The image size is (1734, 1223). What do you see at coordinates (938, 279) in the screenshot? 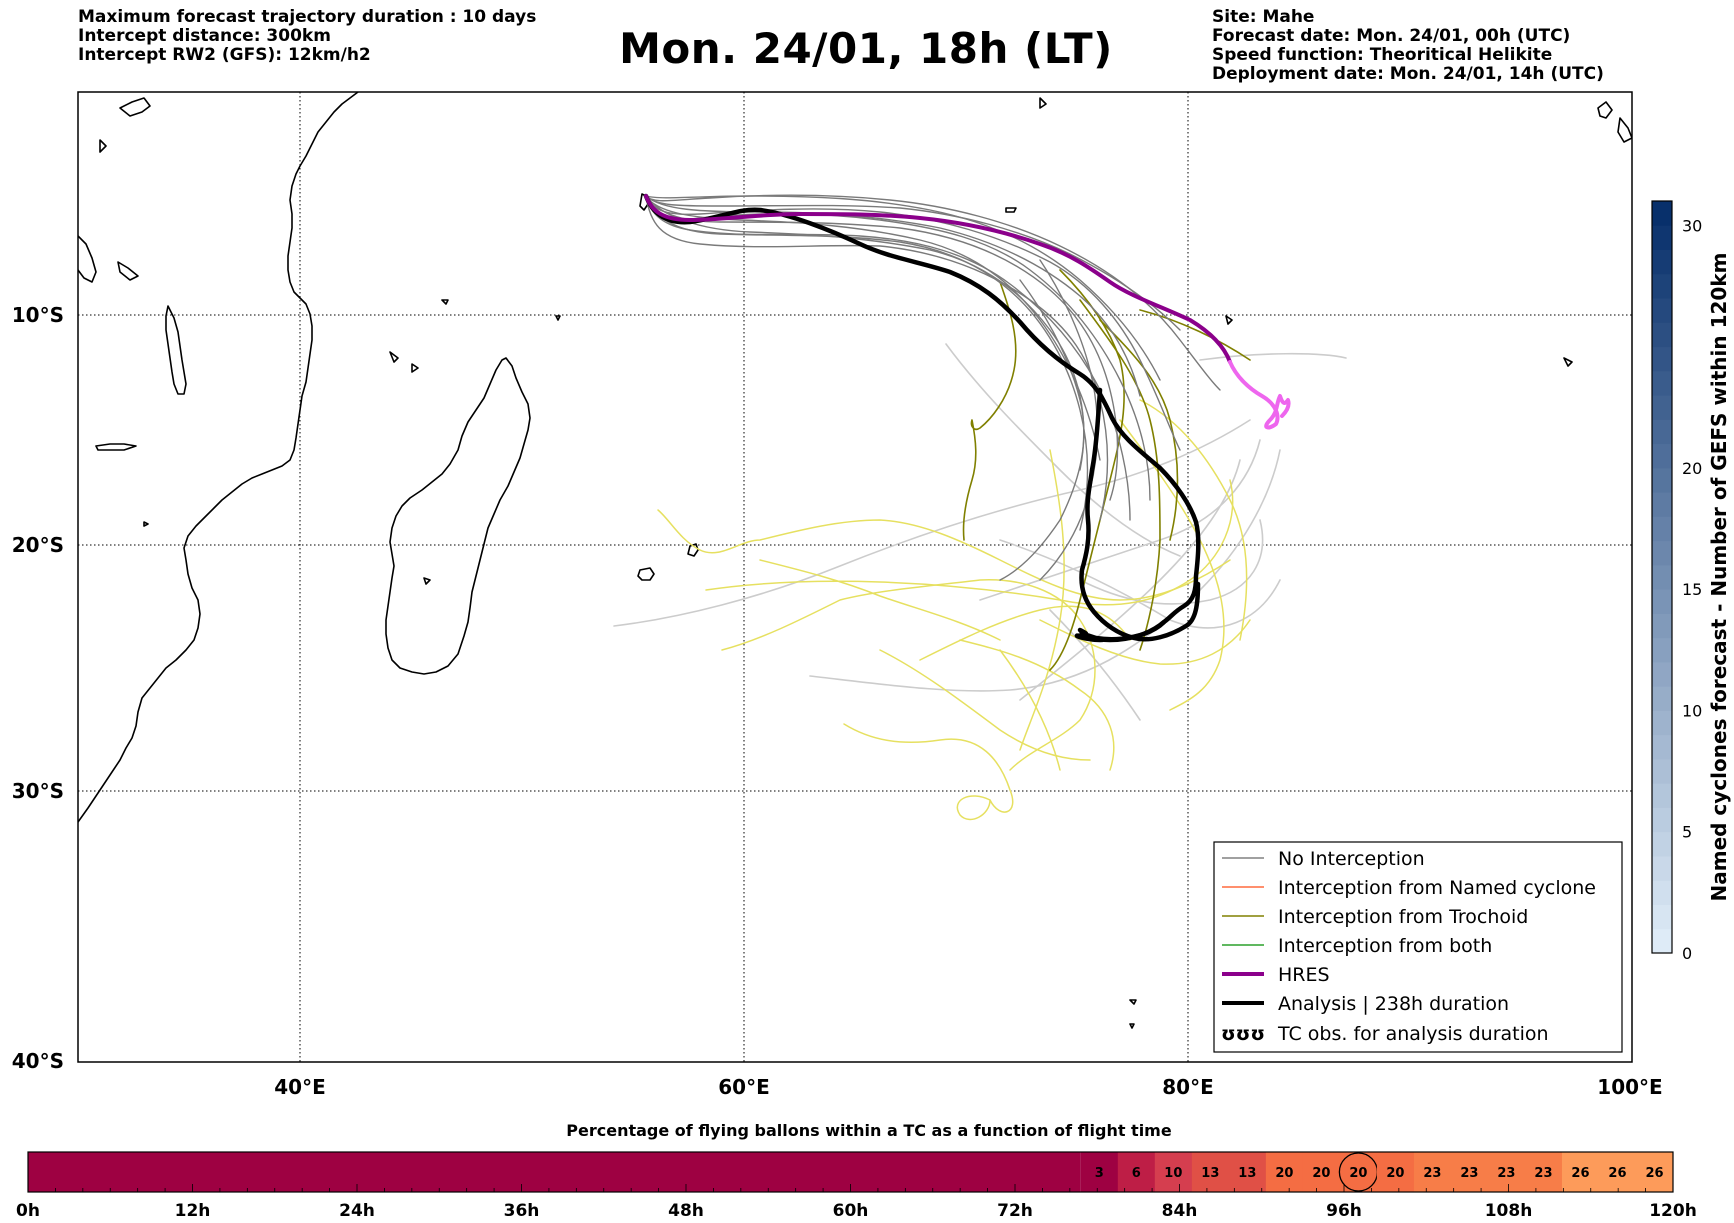
I see `hres-track` at bounding box center [938, 279].